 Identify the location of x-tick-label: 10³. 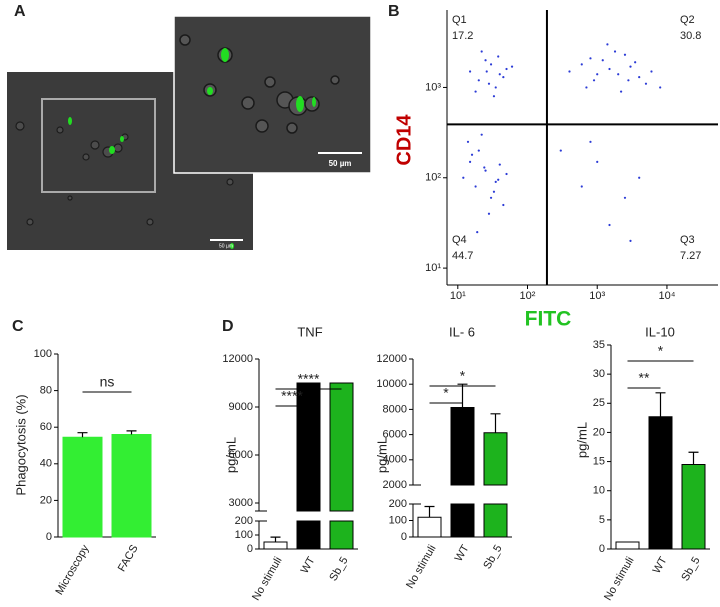
(597, 296).